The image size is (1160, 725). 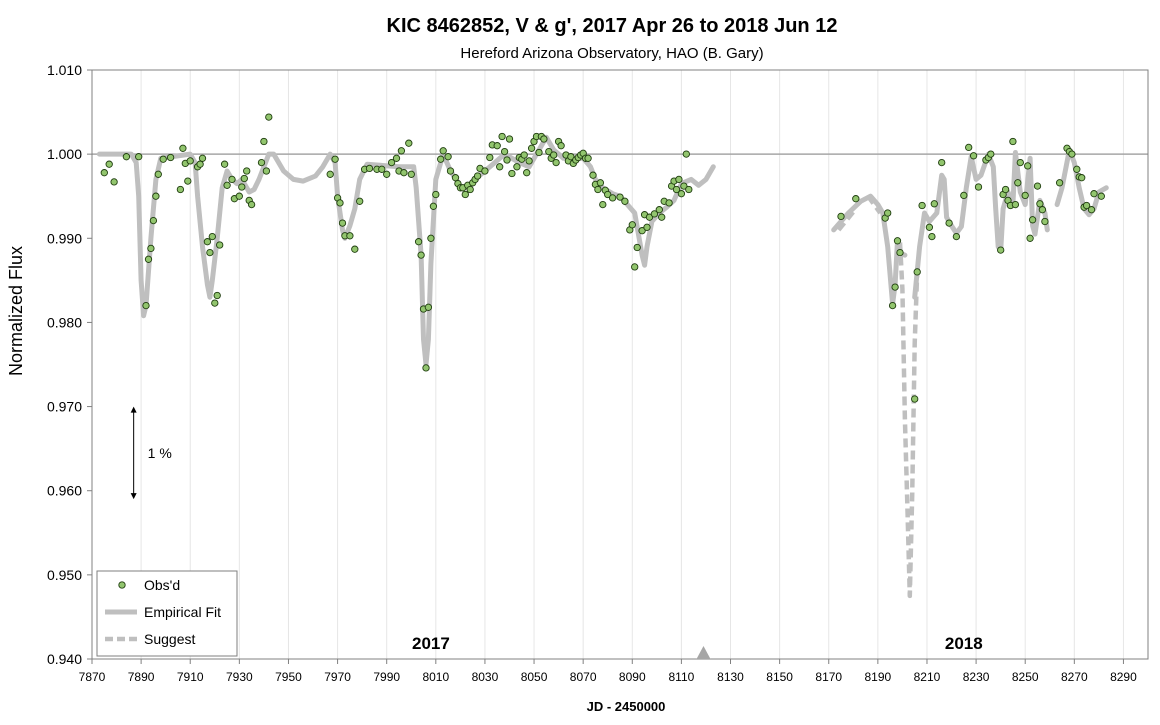 What do you see at coordinates (190, 677) in the screenshot?
I see `x-tick-label: 7910` at bounding box center [190, 677].